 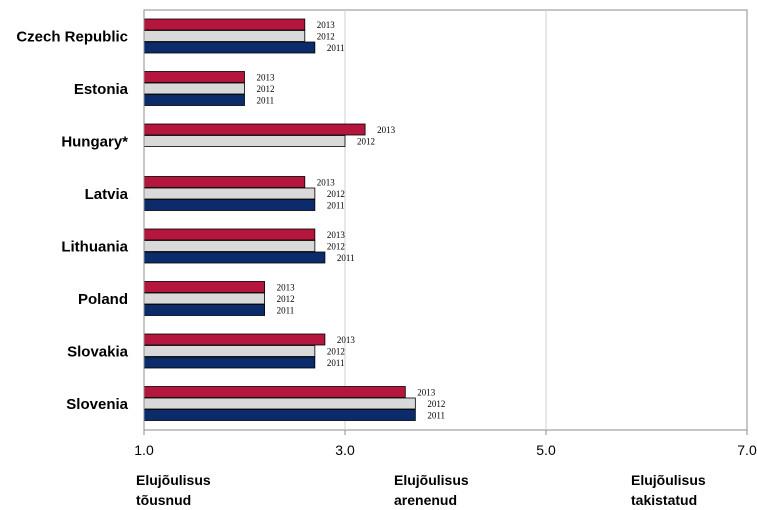 What do you see at coordinates (266, 78) in the screenshot?
I see `bar-label-1-0: 2013` at bounding box center [266, 78].